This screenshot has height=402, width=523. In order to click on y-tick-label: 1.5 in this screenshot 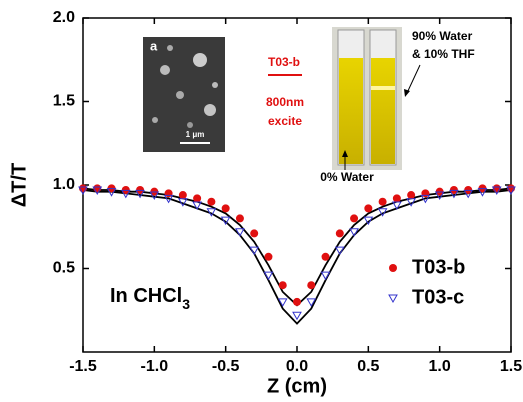, I will do `click(64, 101)`.